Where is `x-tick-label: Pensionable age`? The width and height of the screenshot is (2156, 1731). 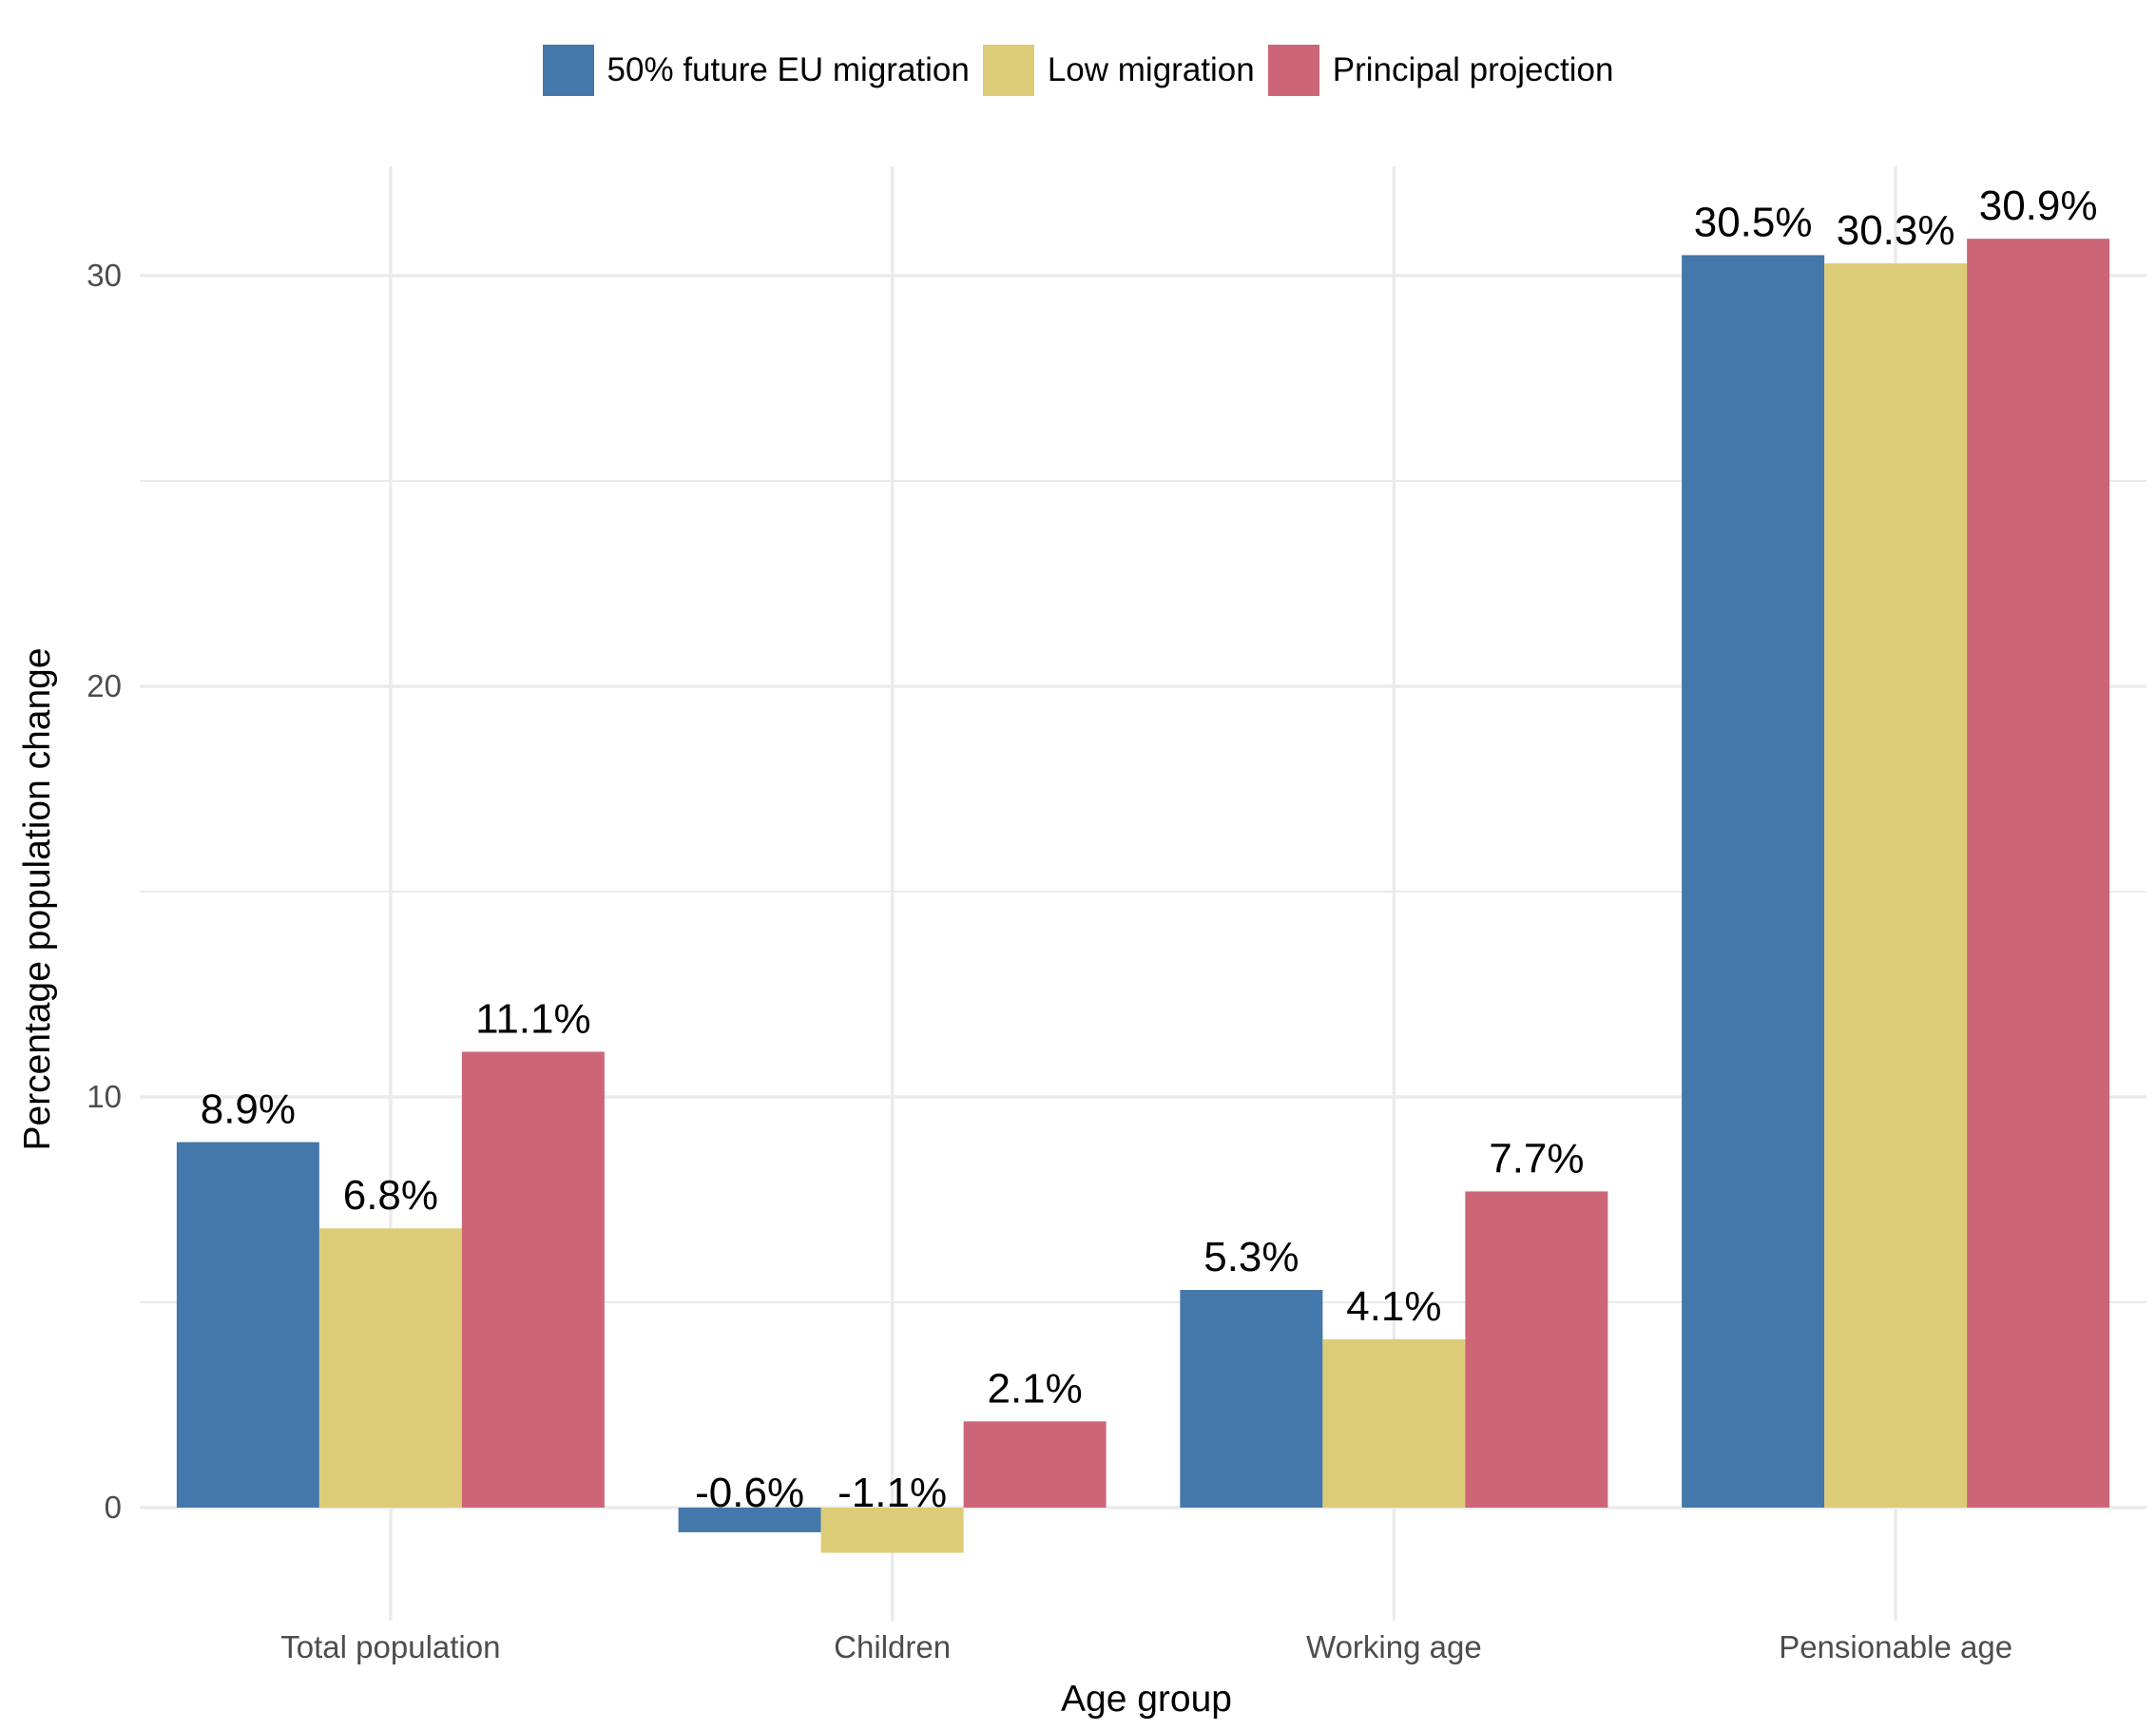
x-tick-label: Pensionable age is located at coordinates (1895, 1646).